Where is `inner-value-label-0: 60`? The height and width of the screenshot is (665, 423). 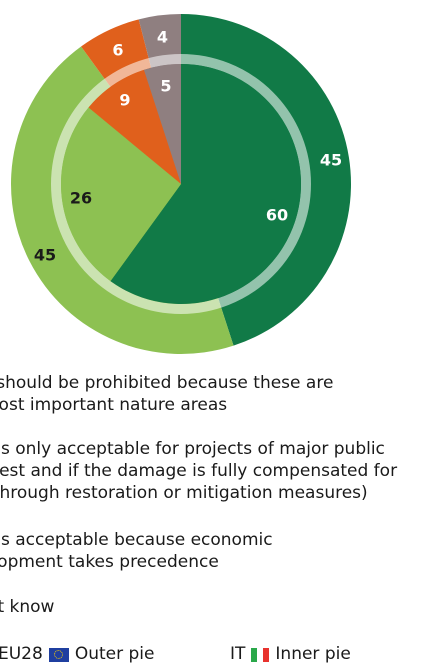 inner-value-label-0: 60 is located at coordinates (277, 215).